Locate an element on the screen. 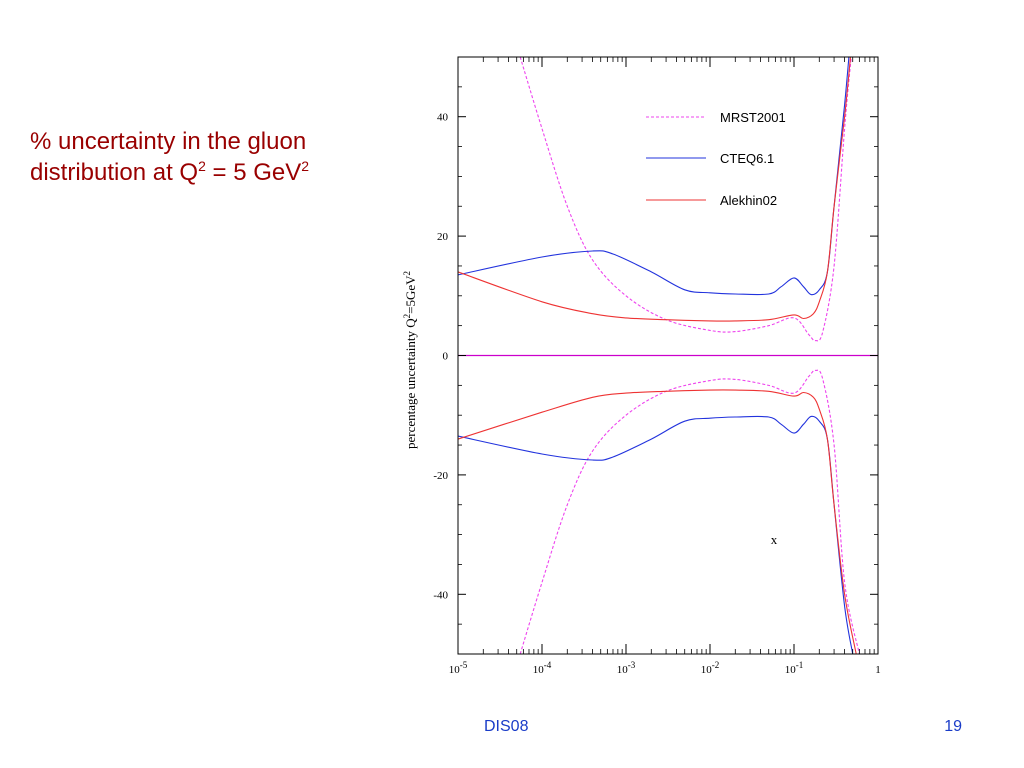 Image resolution: width=1024 pixels, height=768 pixels. x-axis-title: x is located at coordinates (774, 539).